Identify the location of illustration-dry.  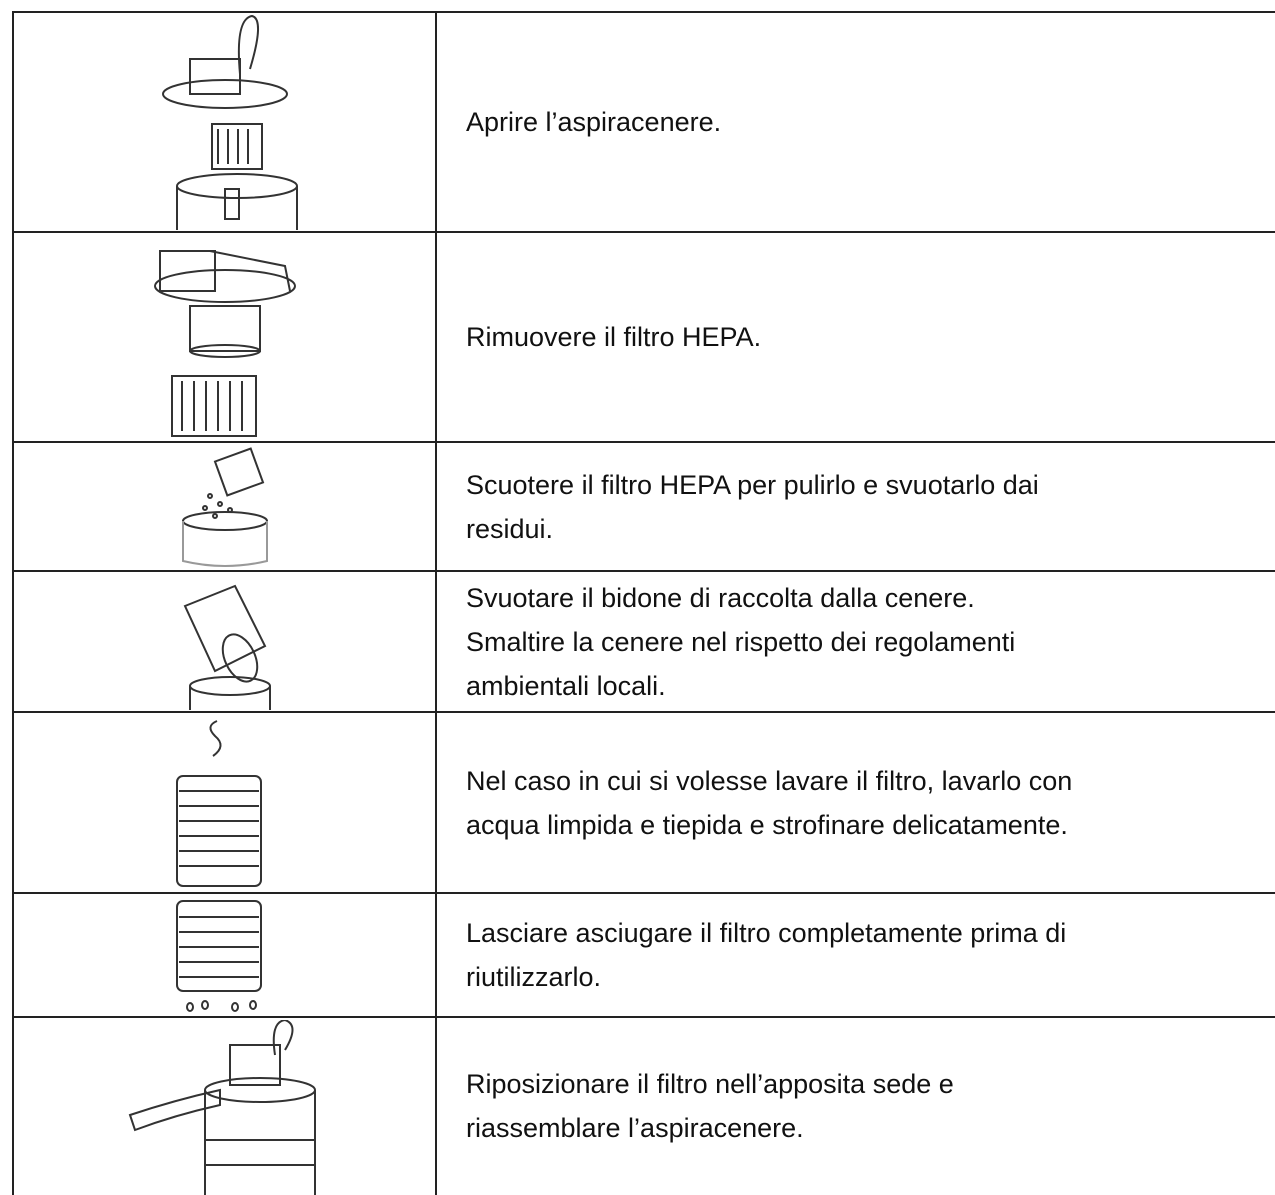
(219, 956).